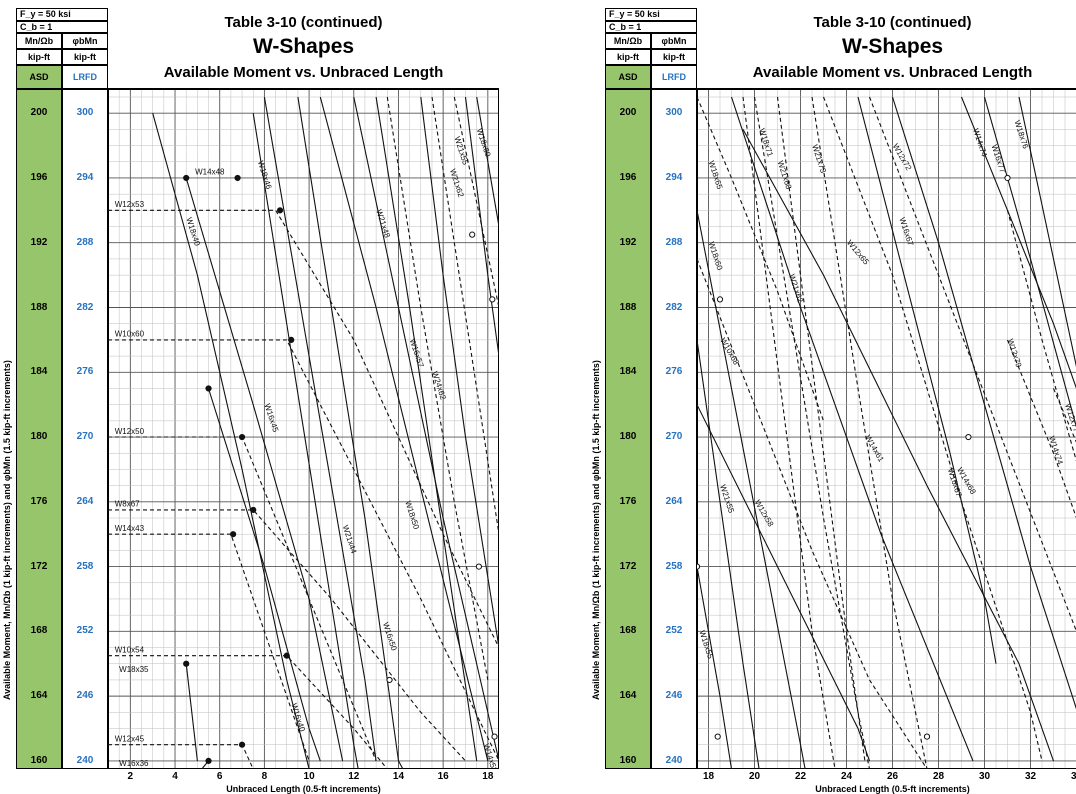 This screenshot has width=1076, height=794. I want to click on lrfd-tick-label: 246, so click(674, 695).